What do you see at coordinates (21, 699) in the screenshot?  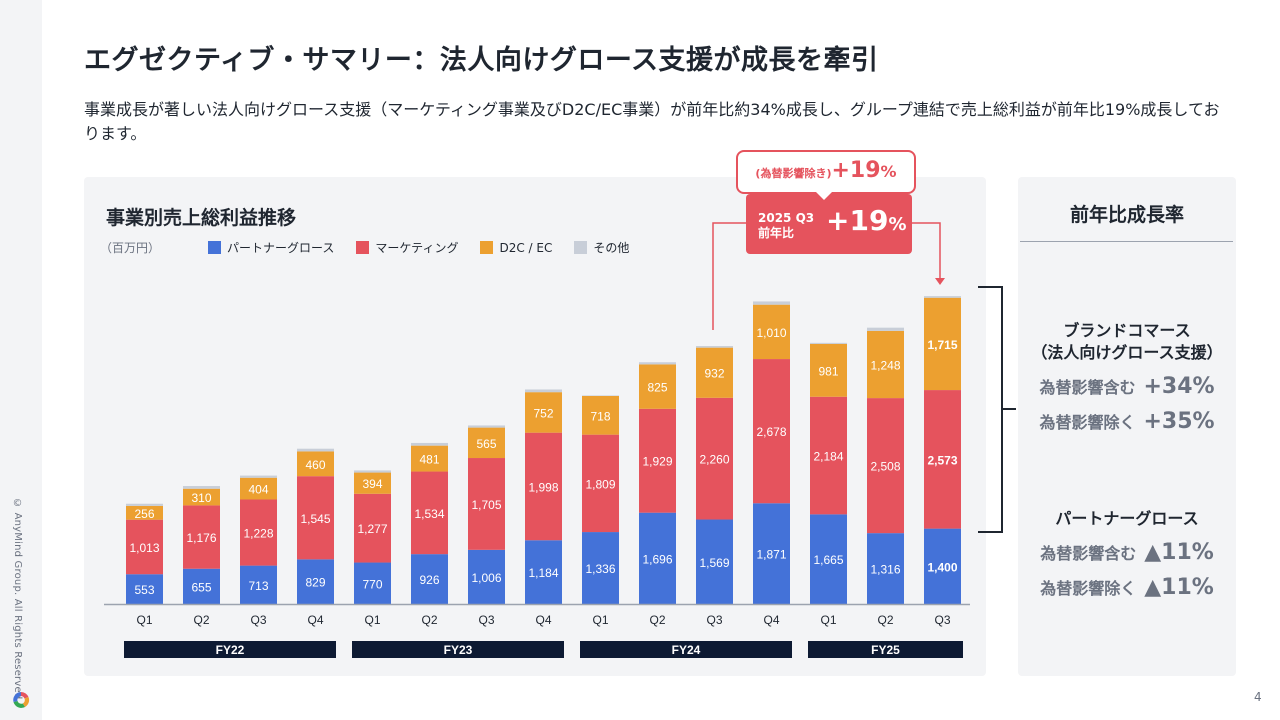 I see `anymind-logo-icon` at bounding box center [21, 699].